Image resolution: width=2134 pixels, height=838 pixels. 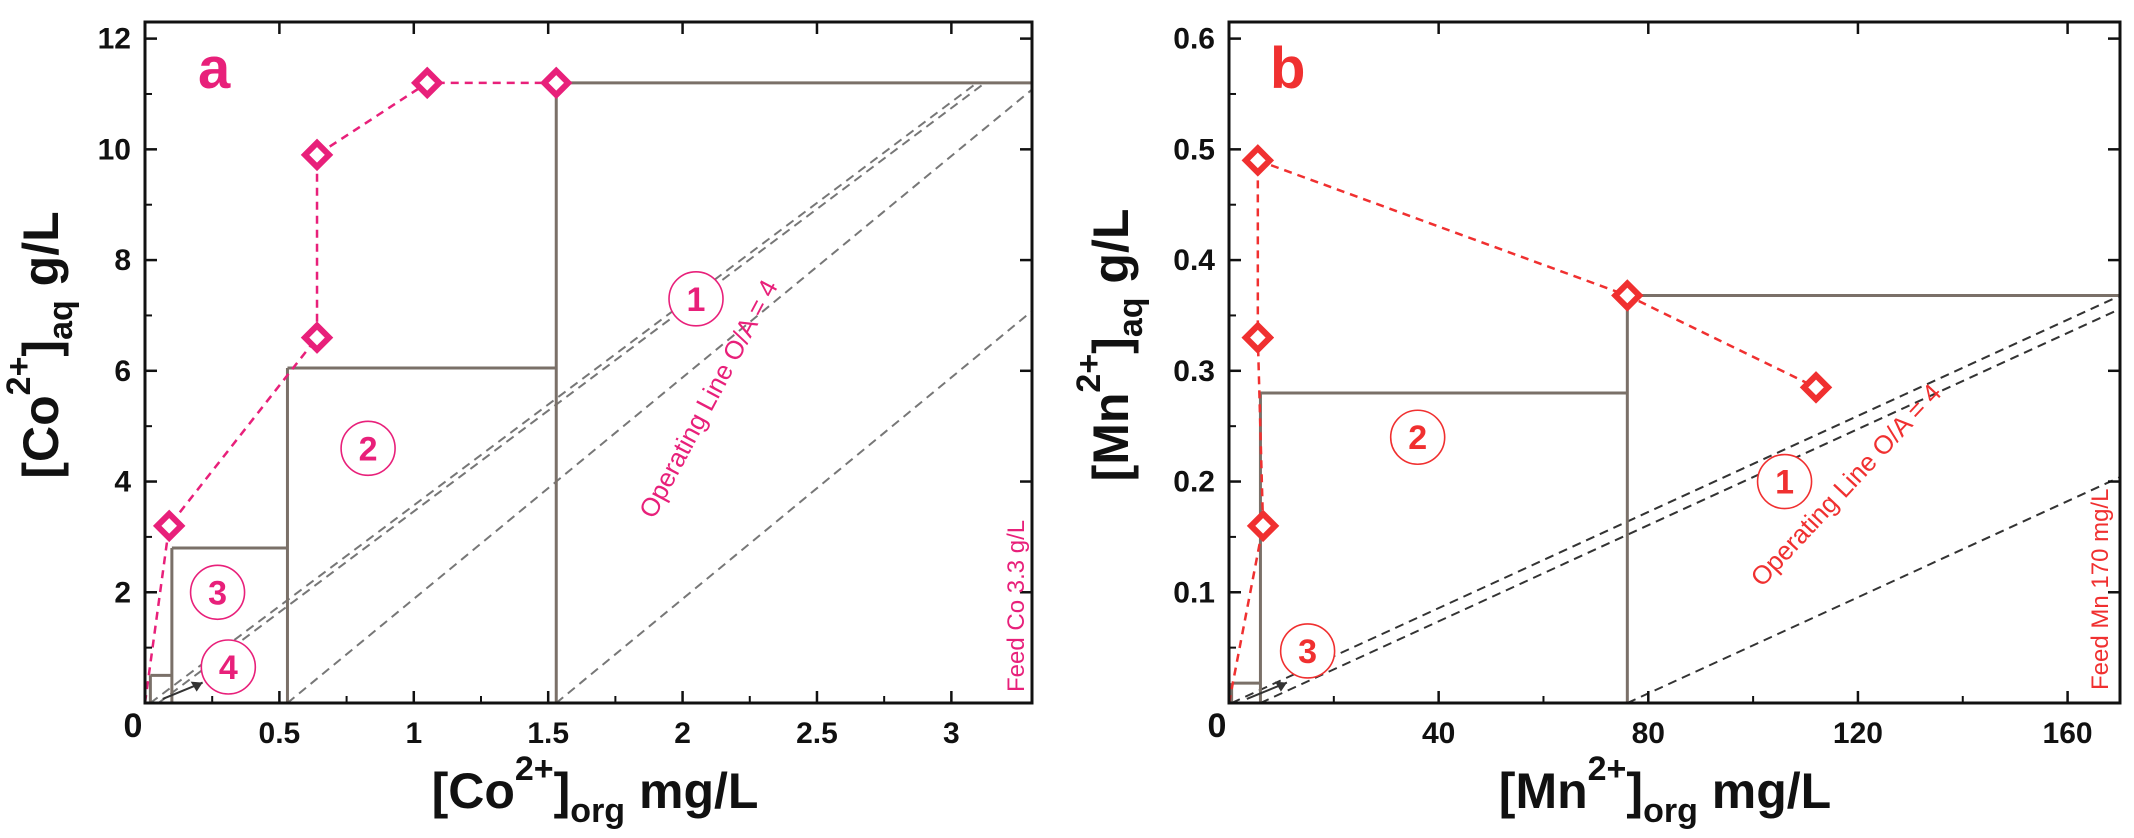 I want to click on panel-b-ylabel-sub: aq, so click(x=1131, y=317).